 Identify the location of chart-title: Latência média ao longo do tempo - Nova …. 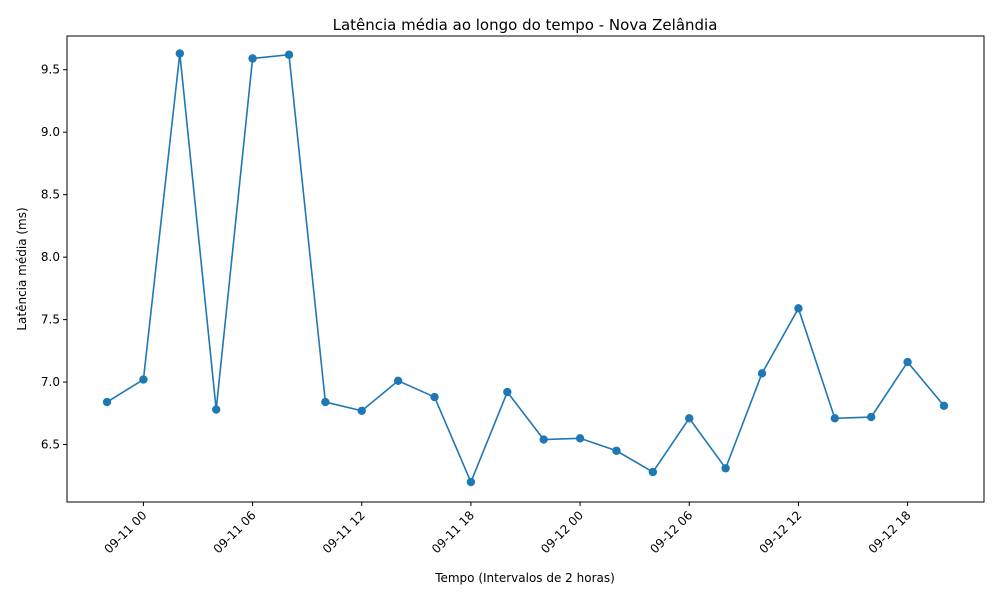
(525, 25).